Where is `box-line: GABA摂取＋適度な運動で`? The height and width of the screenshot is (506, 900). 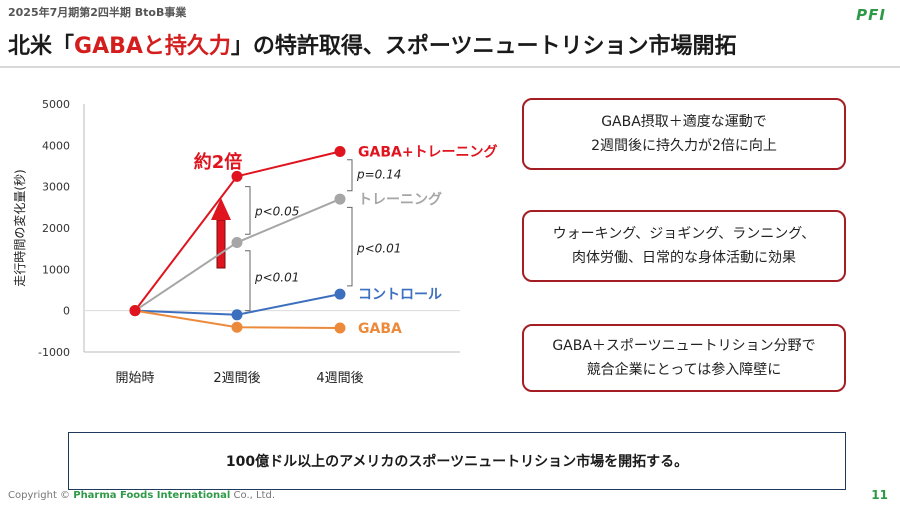
box-line: GABA摂取＋適度な運動で is located at coordinates (684, 122).